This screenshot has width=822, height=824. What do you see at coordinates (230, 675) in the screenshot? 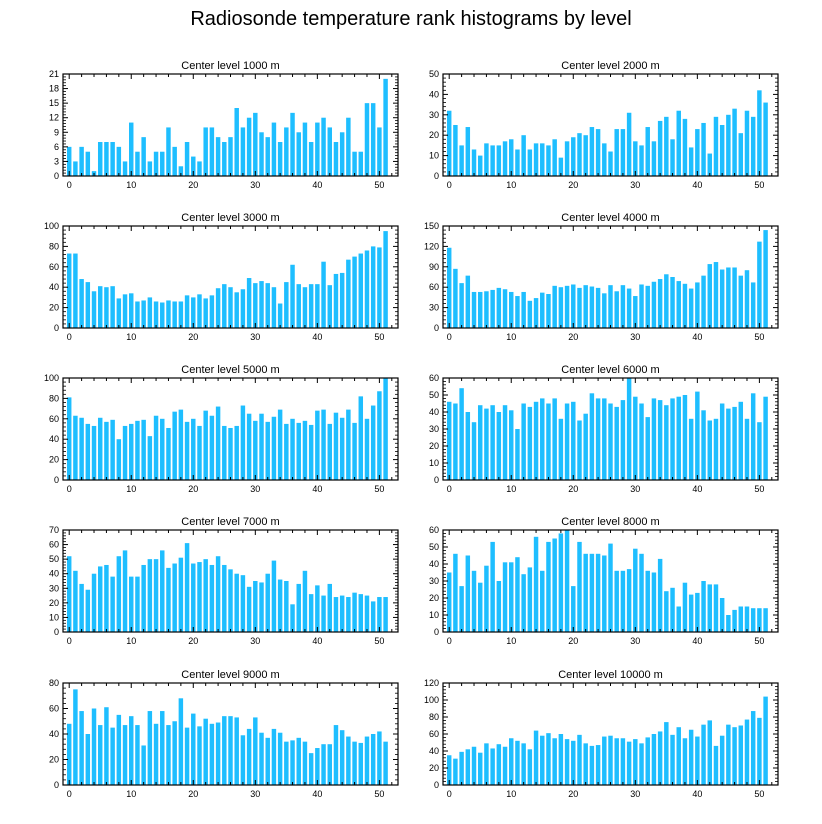
I see `panel-title: Center level 9000 m` at bounding box center [230, 675].